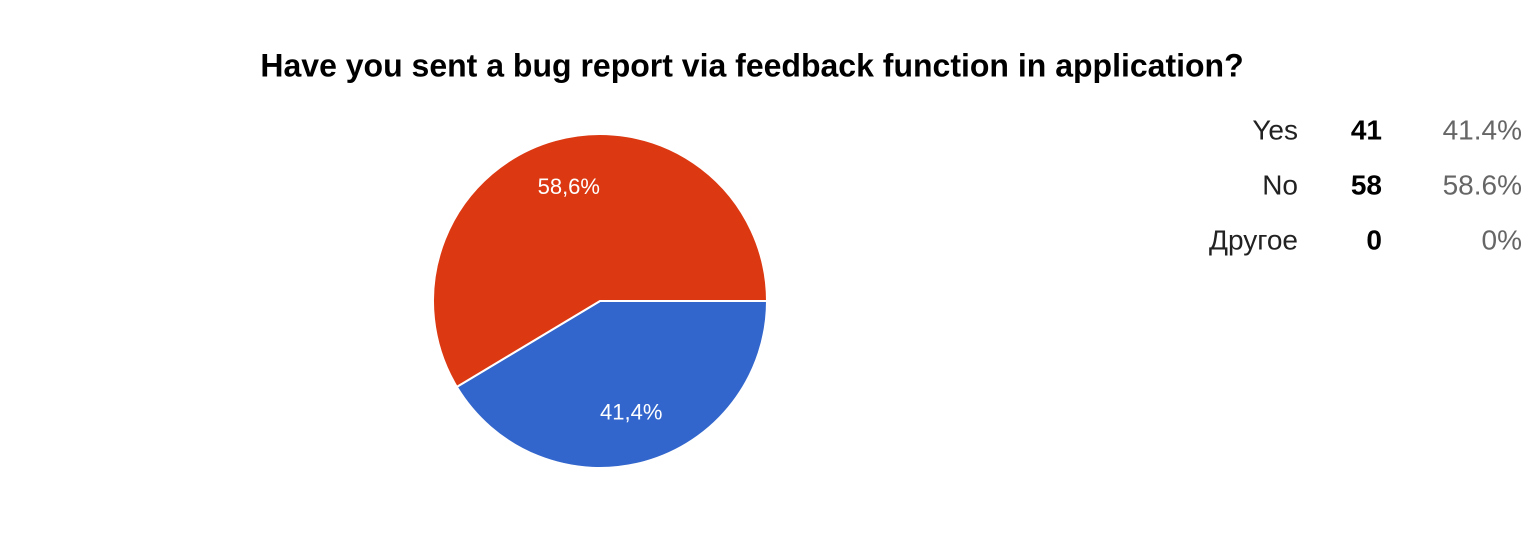 The width and height of the screenshot is (1536, 538). What do you see at coordinates (569, 186) in the screenshot?
I see `slice-label: 58,6%` at bounding box center [569, 186].